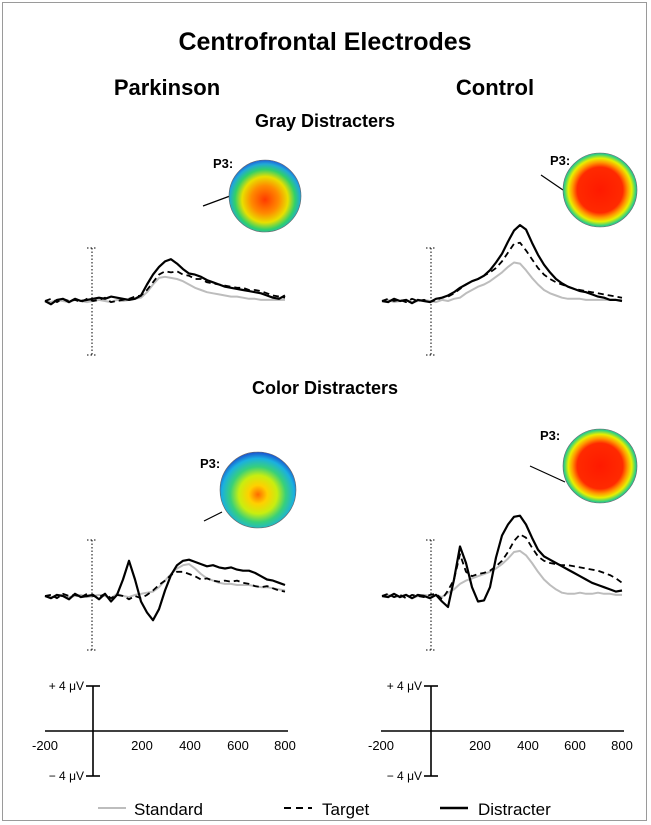 The width and height of the screenshot is (651, 825). I want to click on group-label-parkinson: Parkinson, so click(167, 87).